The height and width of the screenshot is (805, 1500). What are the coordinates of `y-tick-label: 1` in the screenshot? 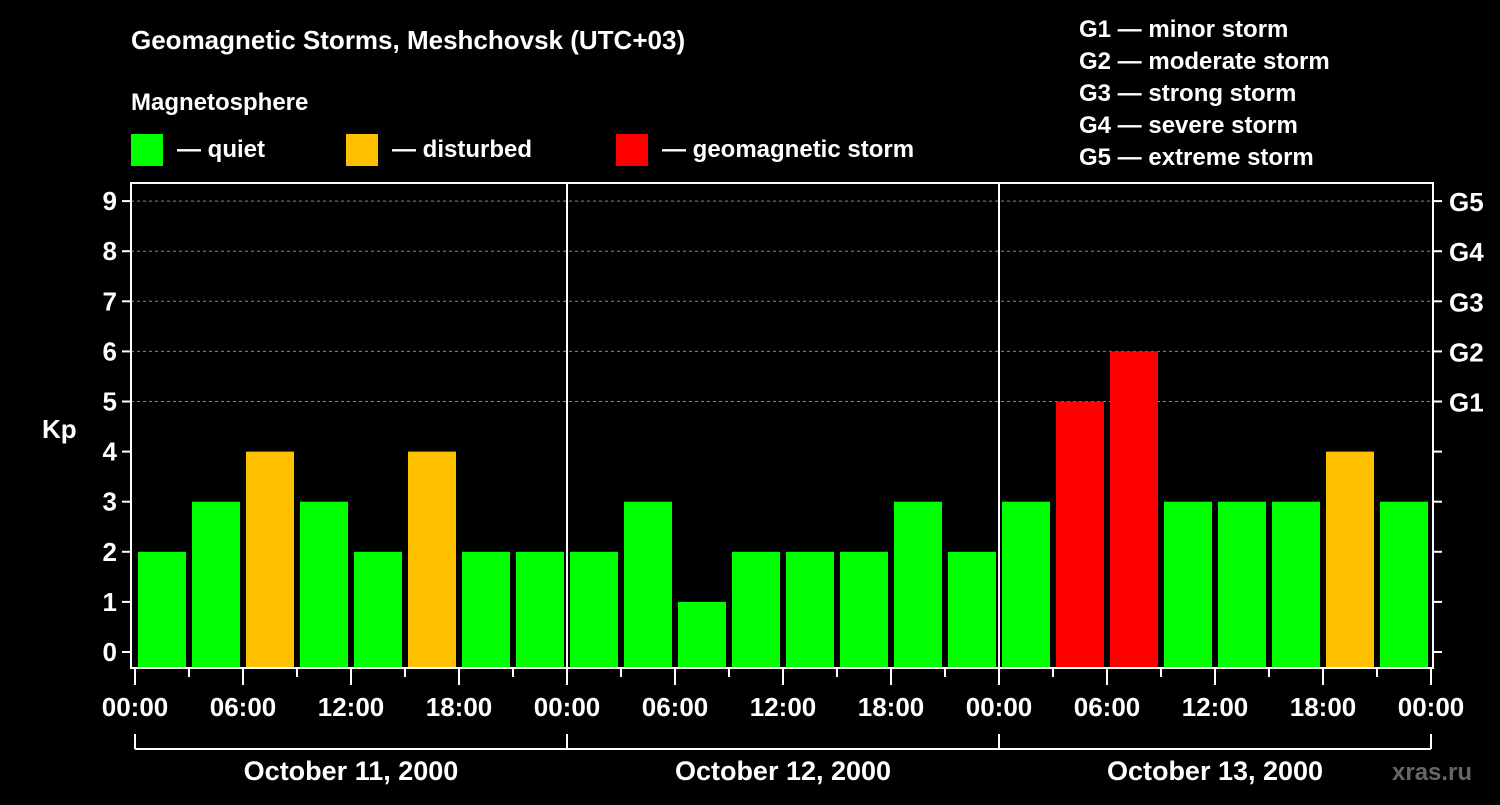 It's located at (110, 602).